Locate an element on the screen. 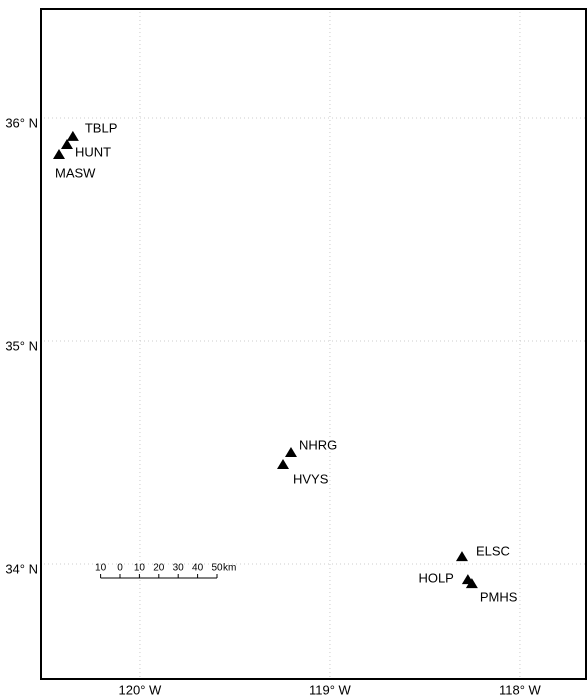 This screenshot has width=587, height=700. y-tick-label: 35° N is located at coordinates (21, 345).